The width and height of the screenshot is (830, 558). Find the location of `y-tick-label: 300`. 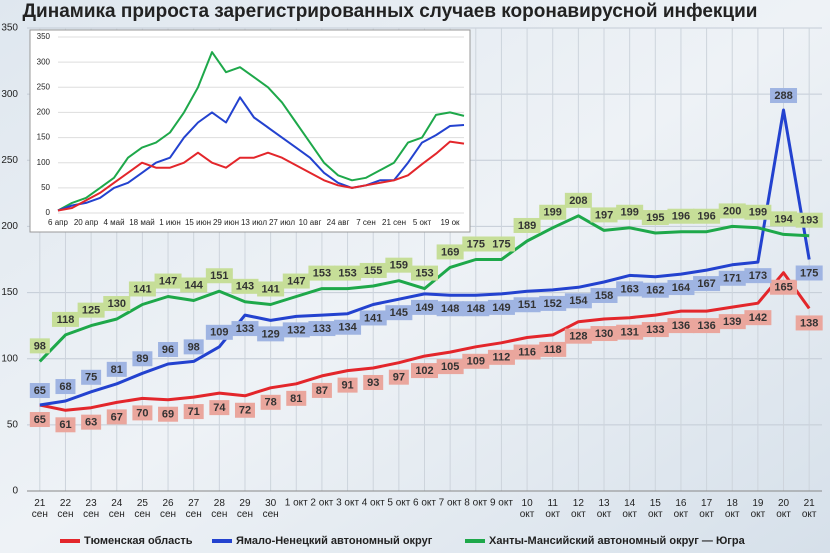

y-tick-label: 300 is located at coordinates (9, 94).